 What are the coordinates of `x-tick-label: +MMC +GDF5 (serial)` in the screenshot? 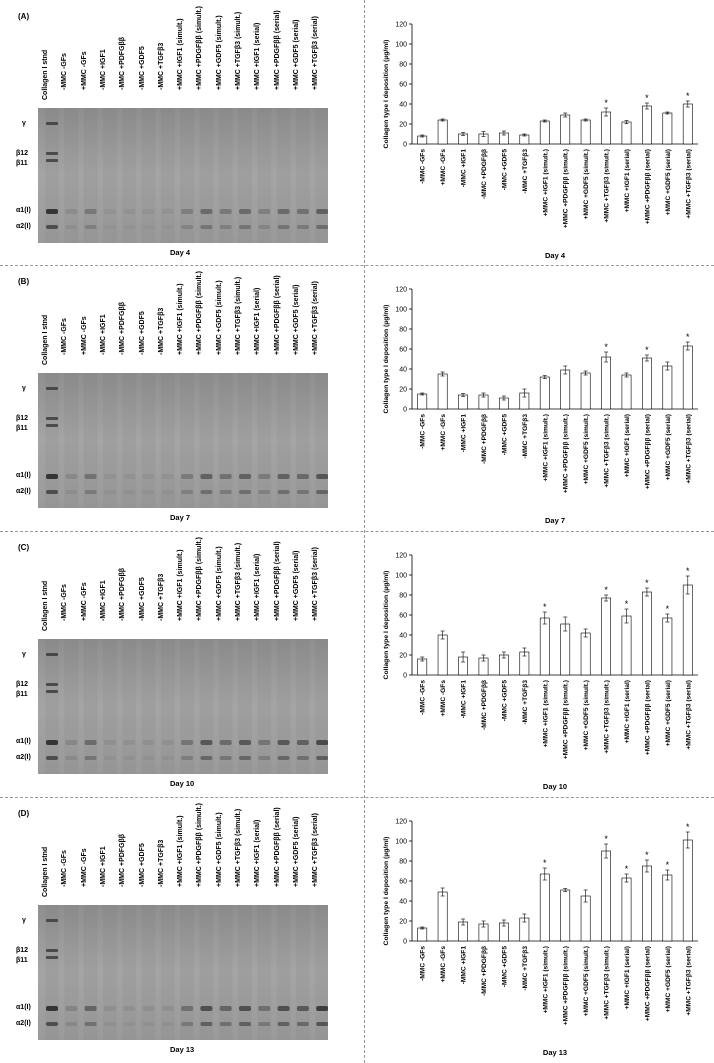 It's located at (668, 182).